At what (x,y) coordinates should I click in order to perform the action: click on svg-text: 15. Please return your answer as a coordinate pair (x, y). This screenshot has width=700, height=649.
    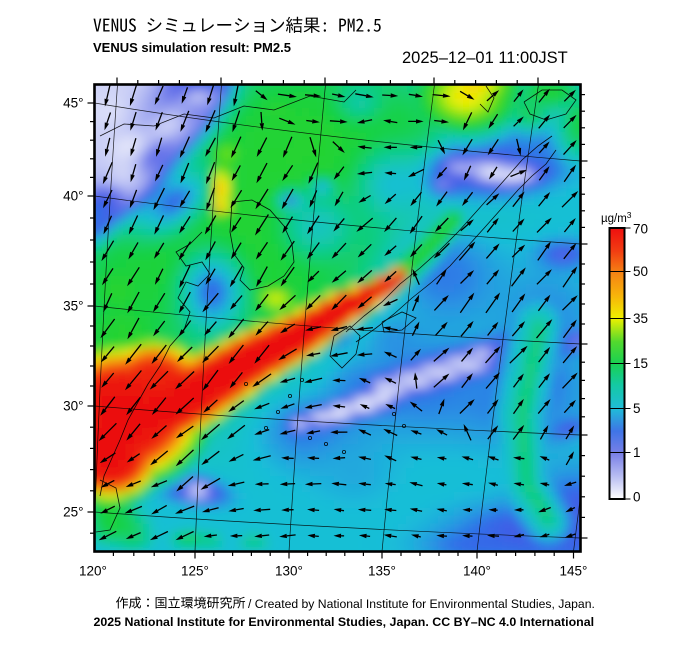
    Looking at the image, I should click on (640, 363).